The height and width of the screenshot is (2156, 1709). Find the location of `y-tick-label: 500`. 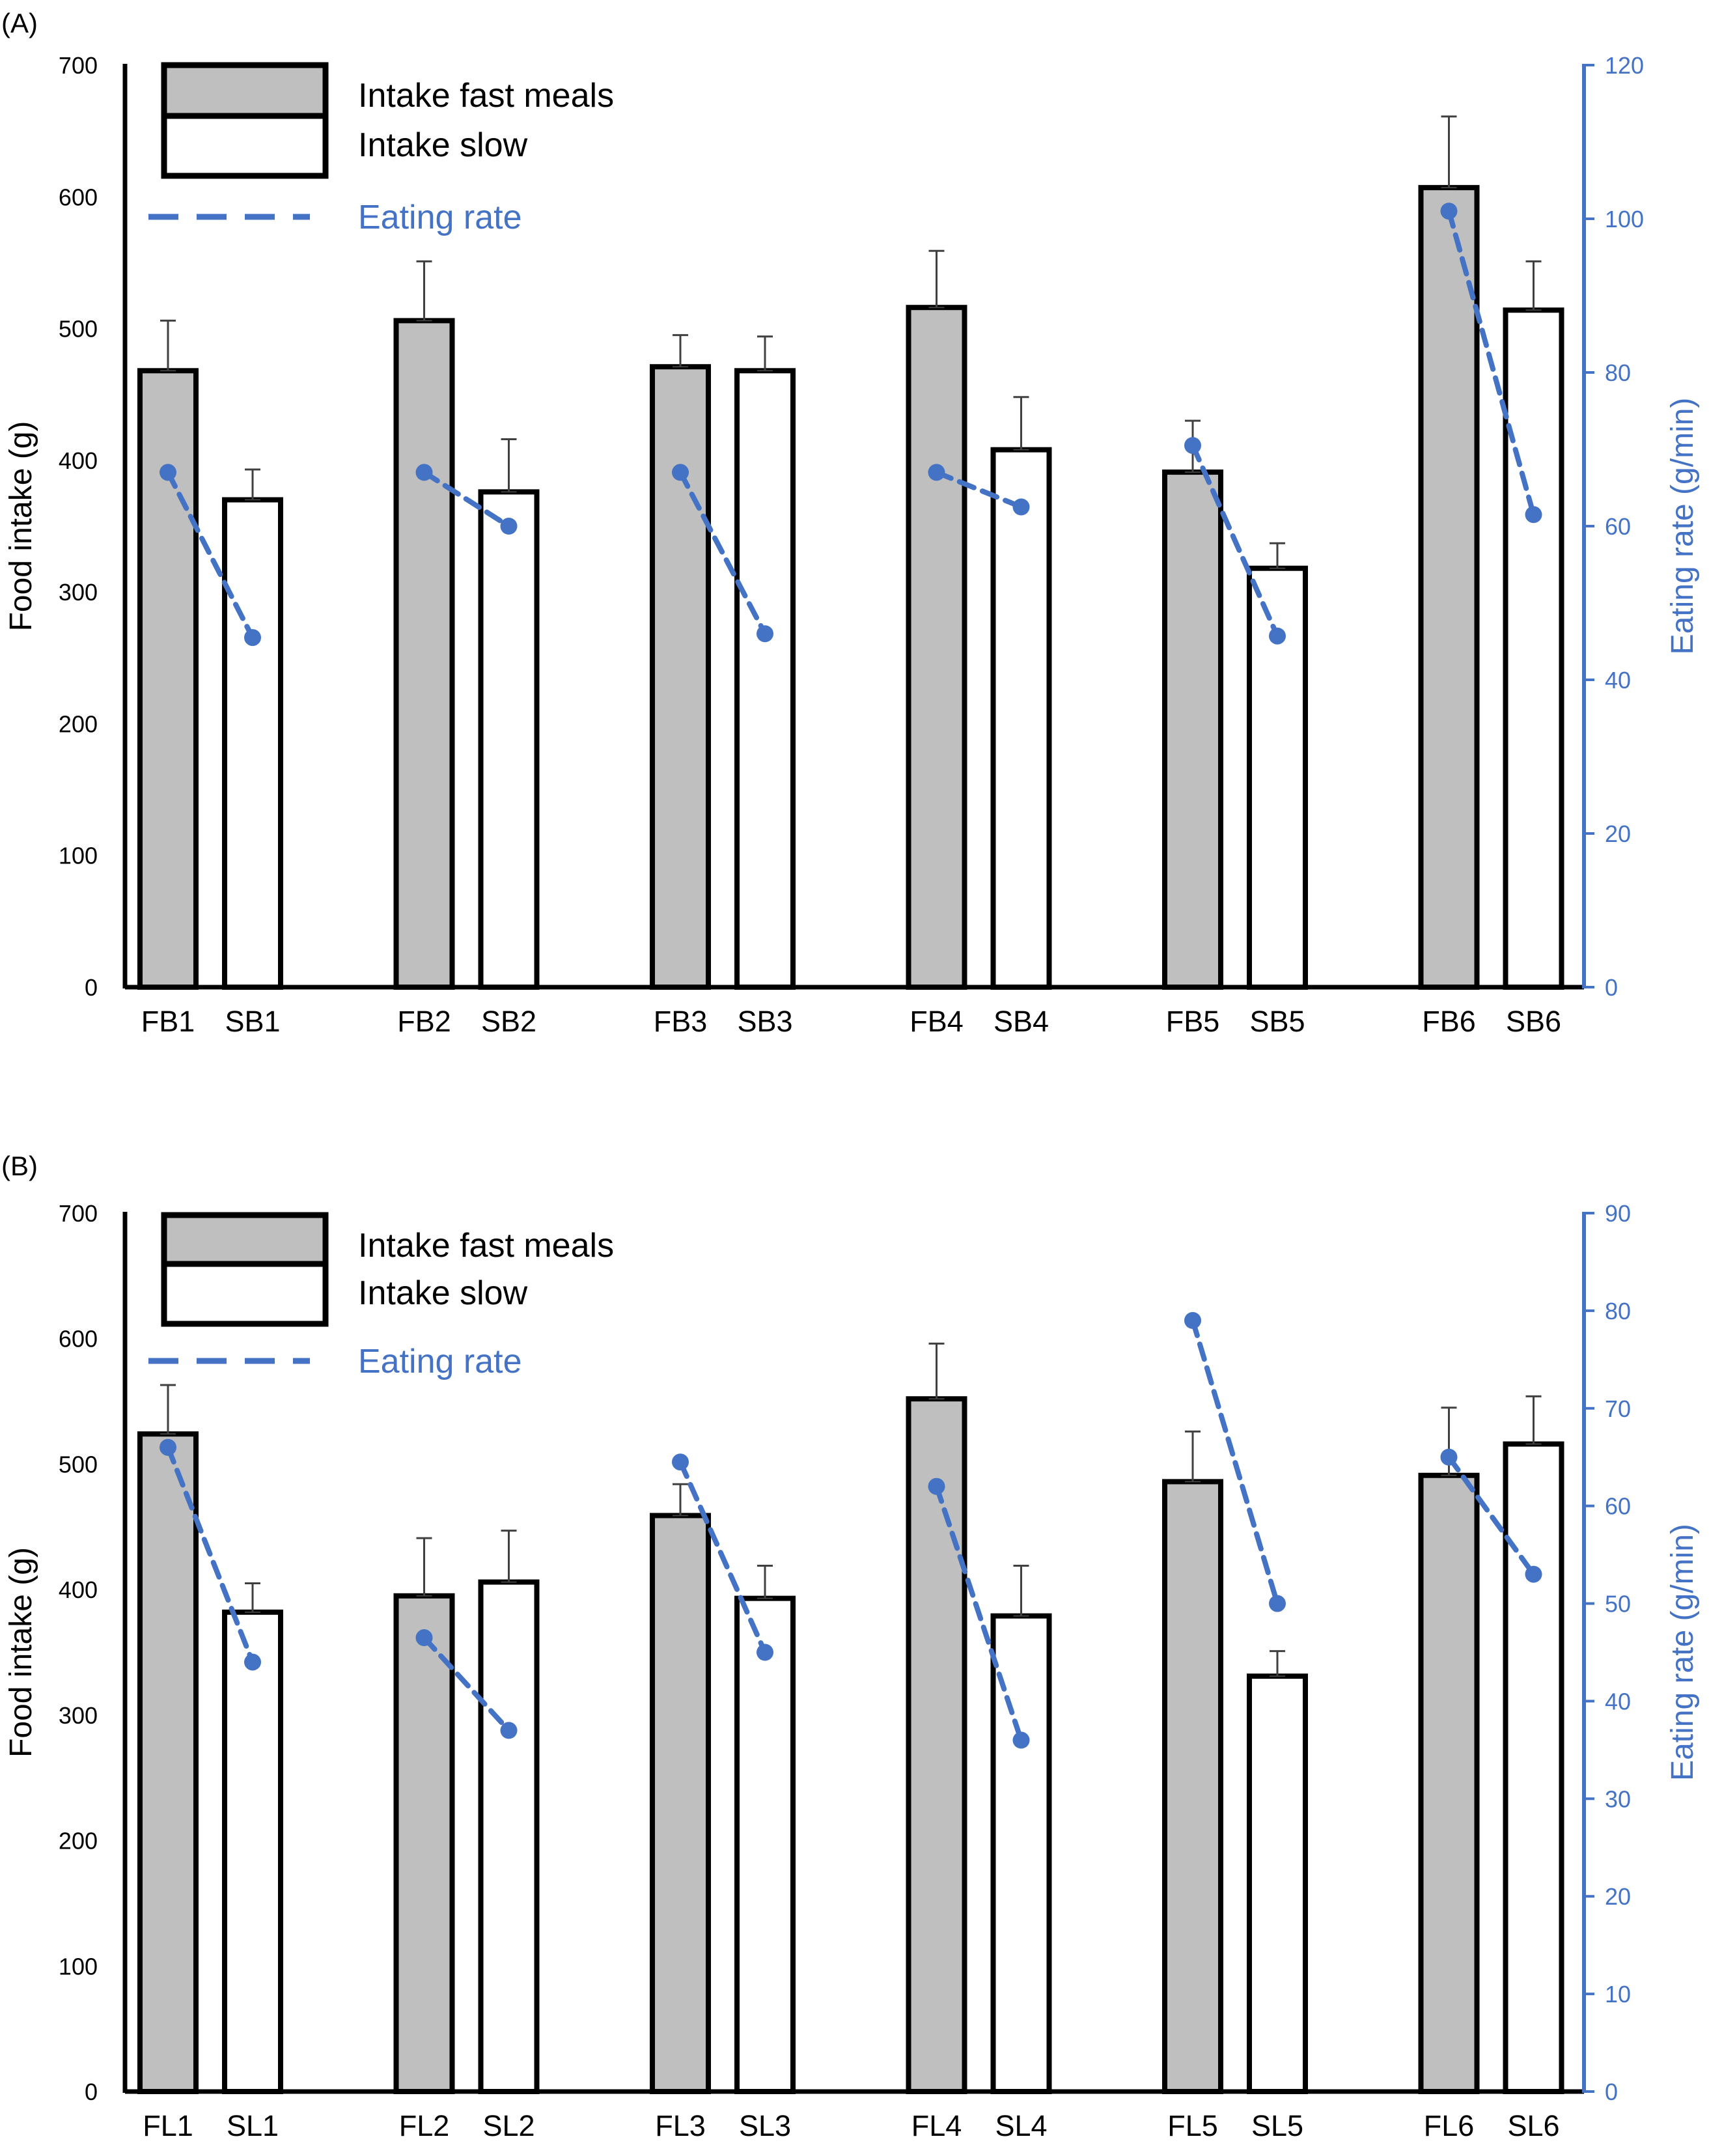

y-tick-label: 500 is located at coordinates (78, 1464).